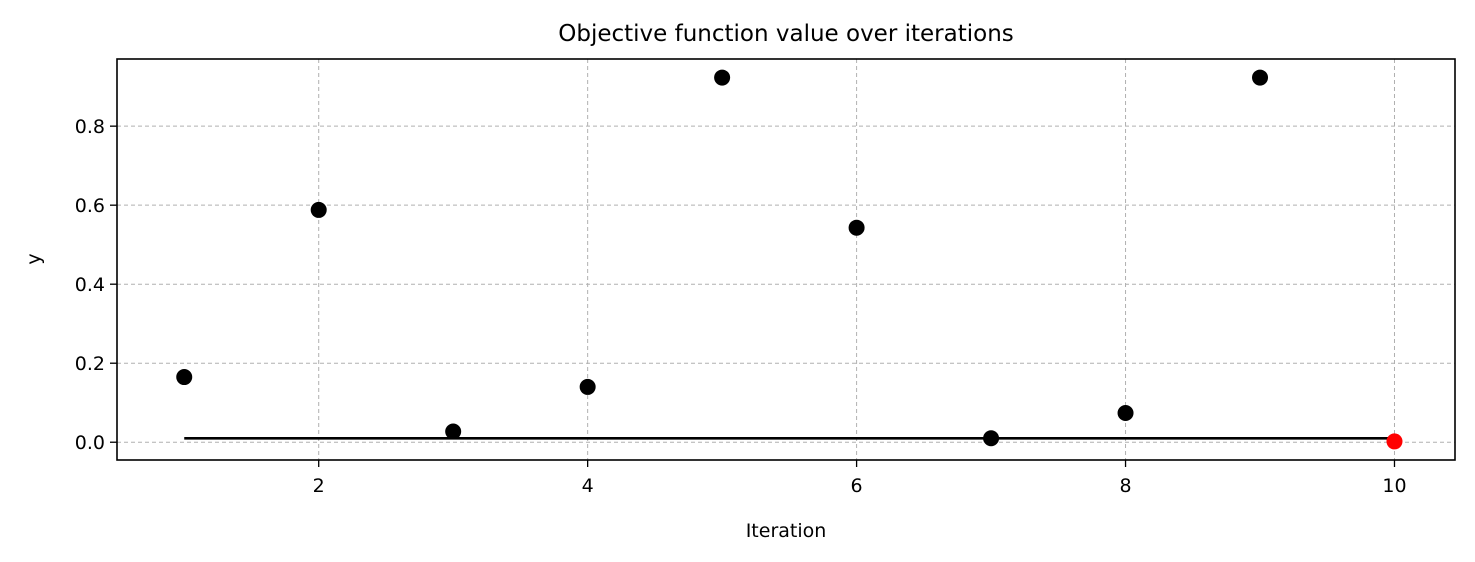 This screenshot has height=562, width=1475. What do you see at coordinates (1394, 441) in the screenshot?
I see `best-point` at bounding box center [1394, 441].